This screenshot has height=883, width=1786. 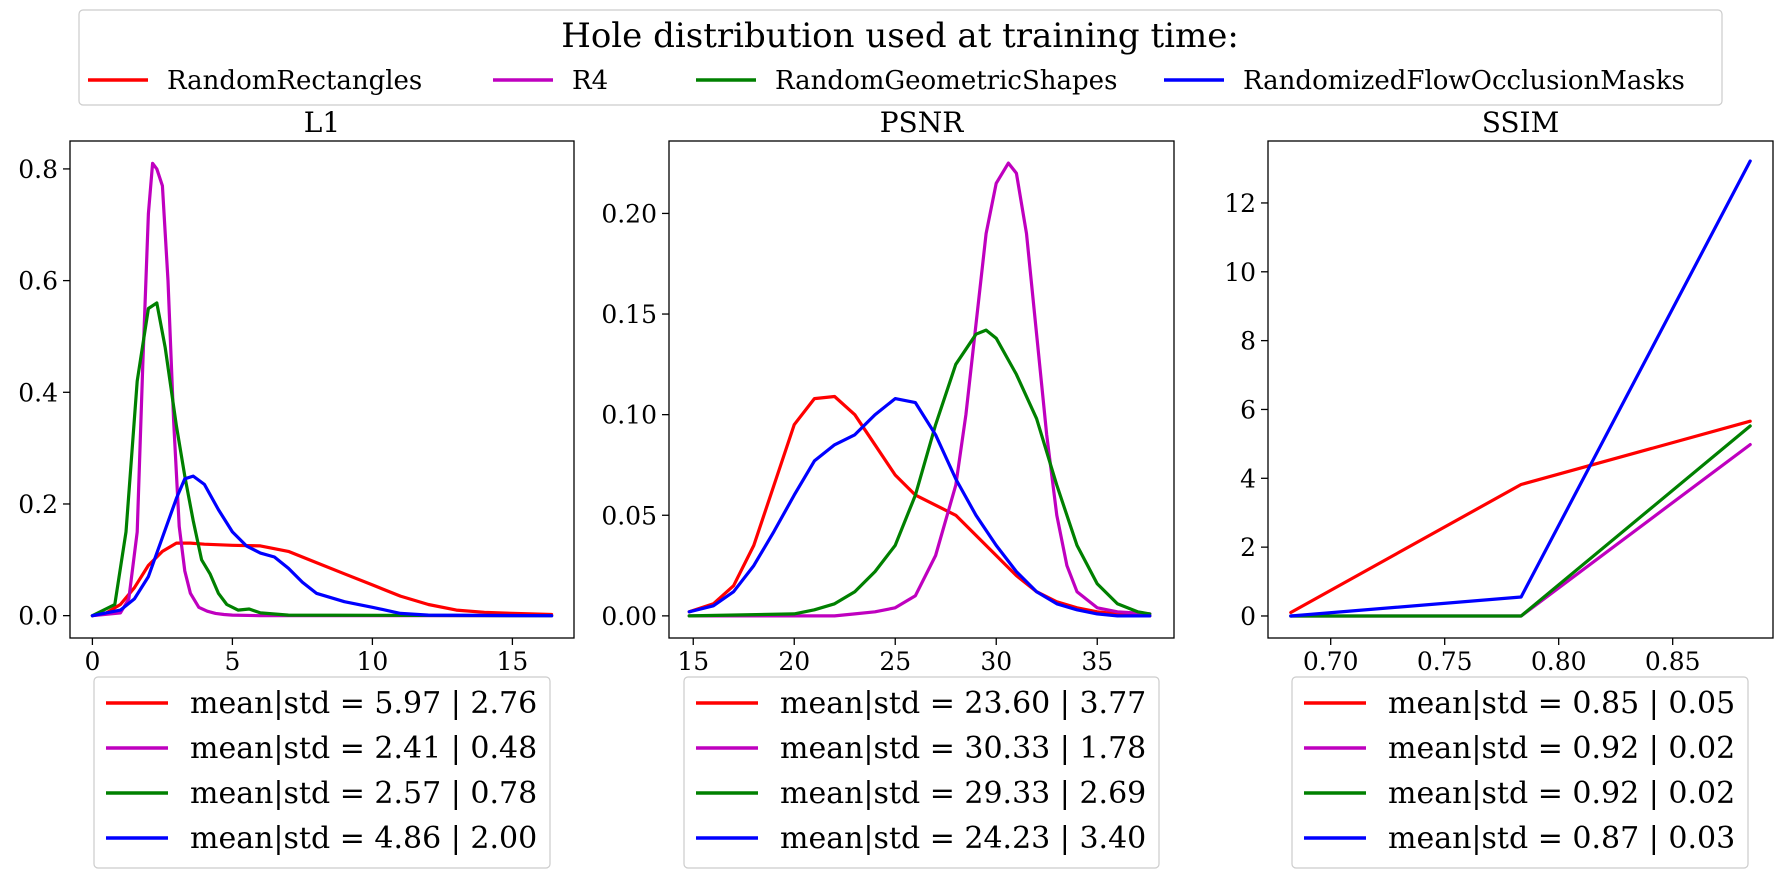 What do you see at coordinates (322, 122) in the screenshot?
I see `subplot-title: L1` at bounding box center [322, 122].